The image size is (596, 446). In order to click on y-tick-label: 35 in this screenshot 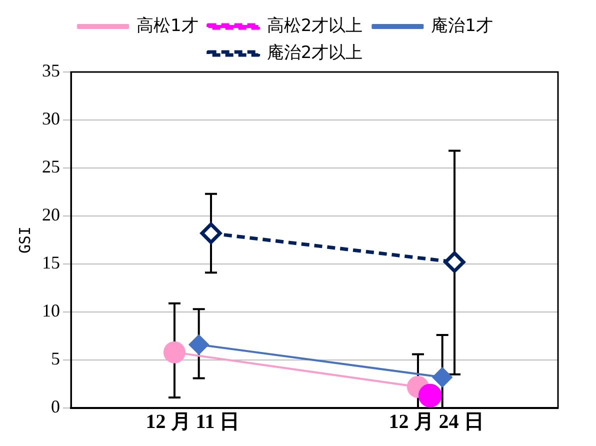, I will do `click(51, 70)`.